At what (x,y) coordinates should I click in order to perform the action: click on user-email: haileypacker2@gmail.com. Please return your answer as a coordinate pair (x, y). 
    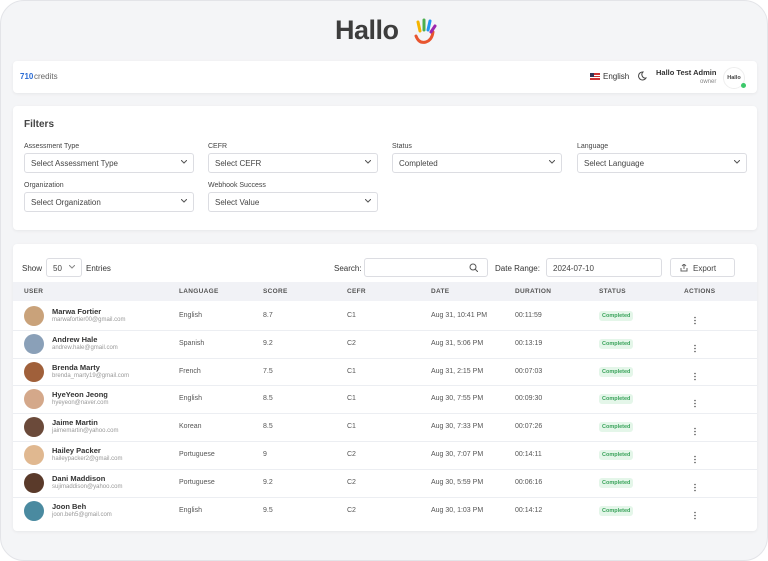
    Looking at the image, I should click on (87, 459).